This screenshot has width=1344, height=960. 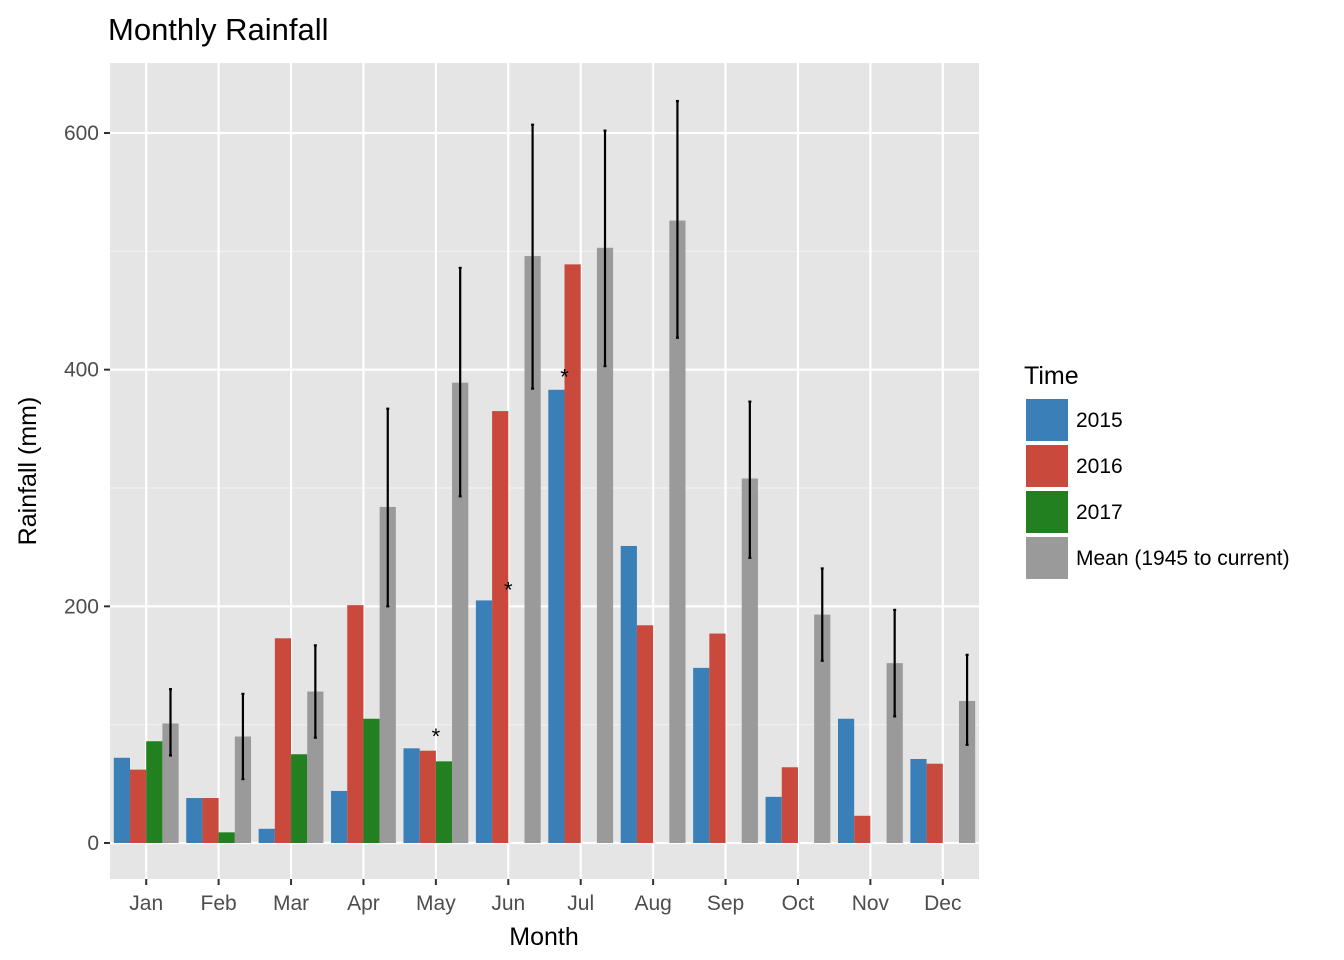 What do you see at coordinates (822, 614) in the screenshot?
I see `error-bar-oct` at bounding box center [822, 614].